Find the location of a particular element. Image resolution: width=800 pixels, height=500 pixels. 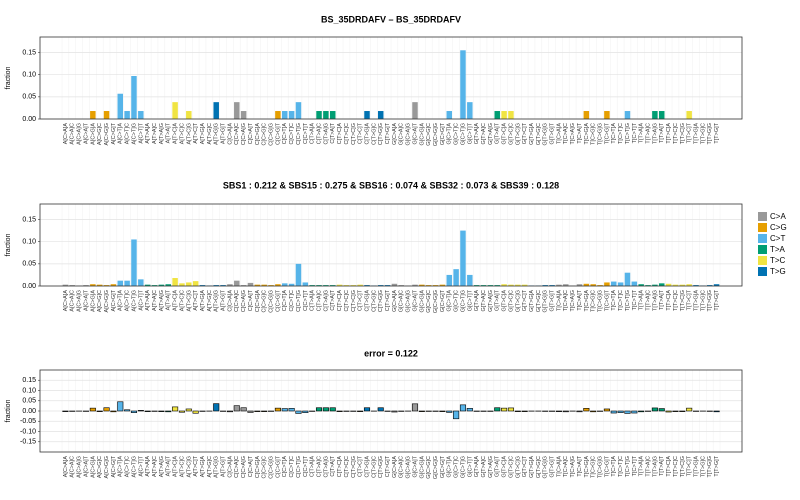

x-tick-label: G[T>A]G is located at coordinates (491, 301).